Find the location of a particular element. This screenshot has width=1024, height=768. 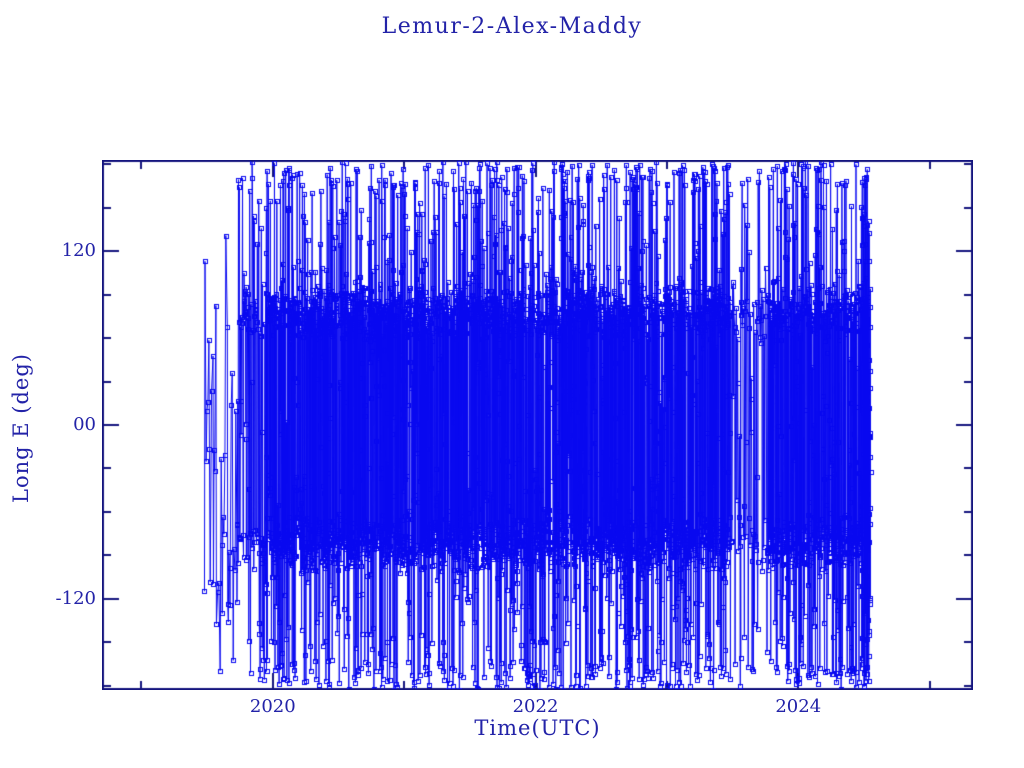

x-tick-label: 2022 is located at coordinates (535, 706).